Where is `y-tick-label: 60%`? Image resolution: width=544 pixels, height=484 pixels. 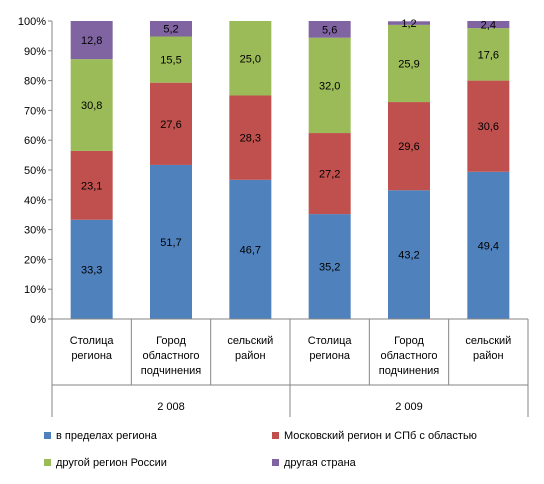
y-tick-label: 60% is located at coordinates (35, 141).